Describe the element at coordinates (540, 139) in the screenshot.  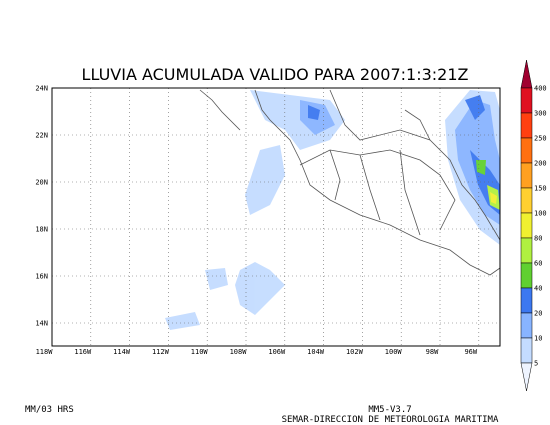
I see `color-bar-label: 250` at that location.